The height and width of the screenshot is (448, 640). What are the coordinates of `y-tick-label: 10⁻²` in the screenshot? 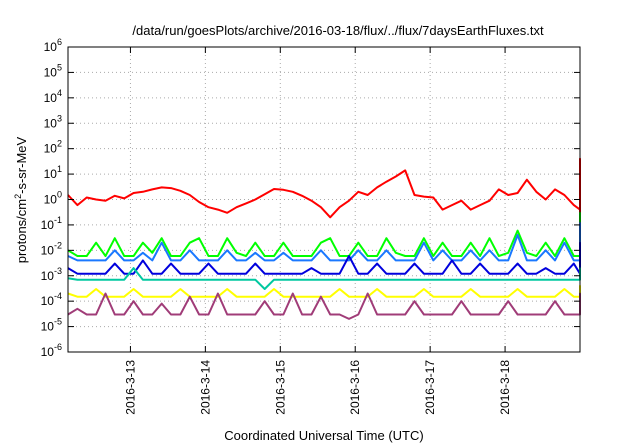 It's located at (51, 248).